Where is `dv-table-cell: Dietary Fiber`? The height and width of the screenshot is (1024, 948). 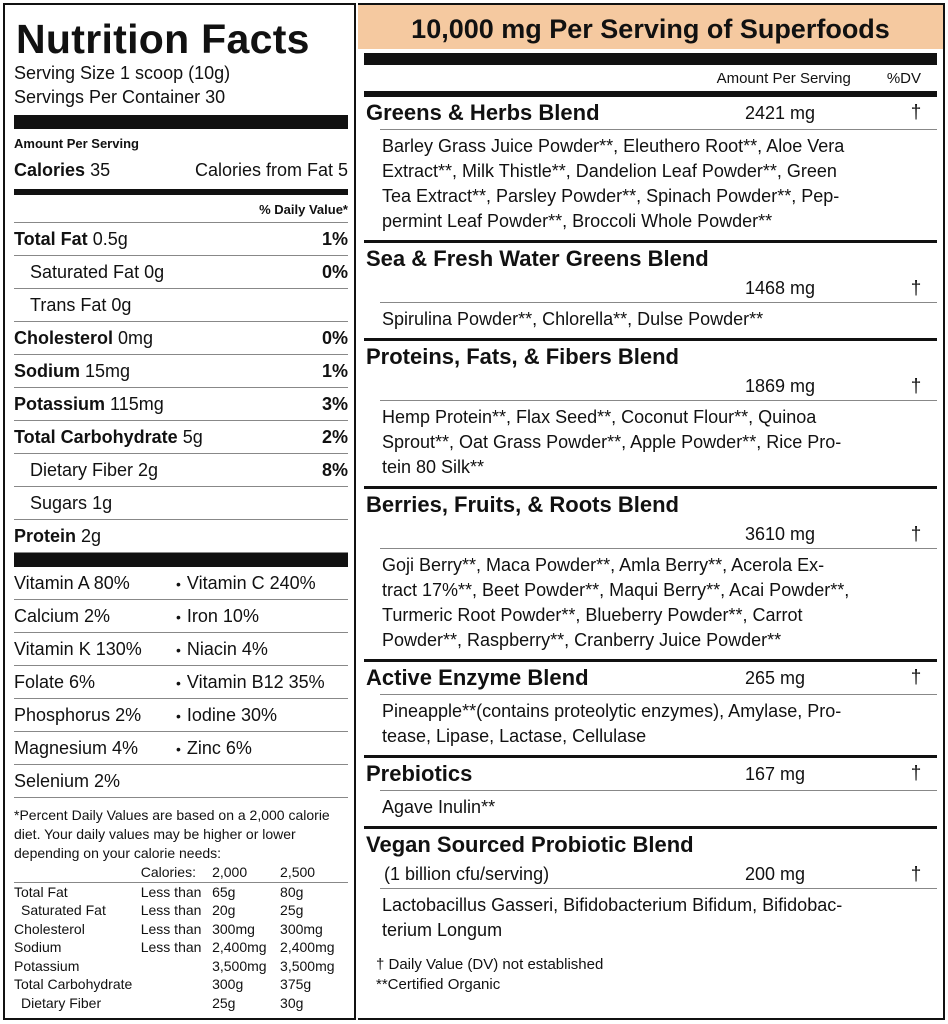 dv-table-cell: Dietary Fiber is located at coordinates (61, 1002).